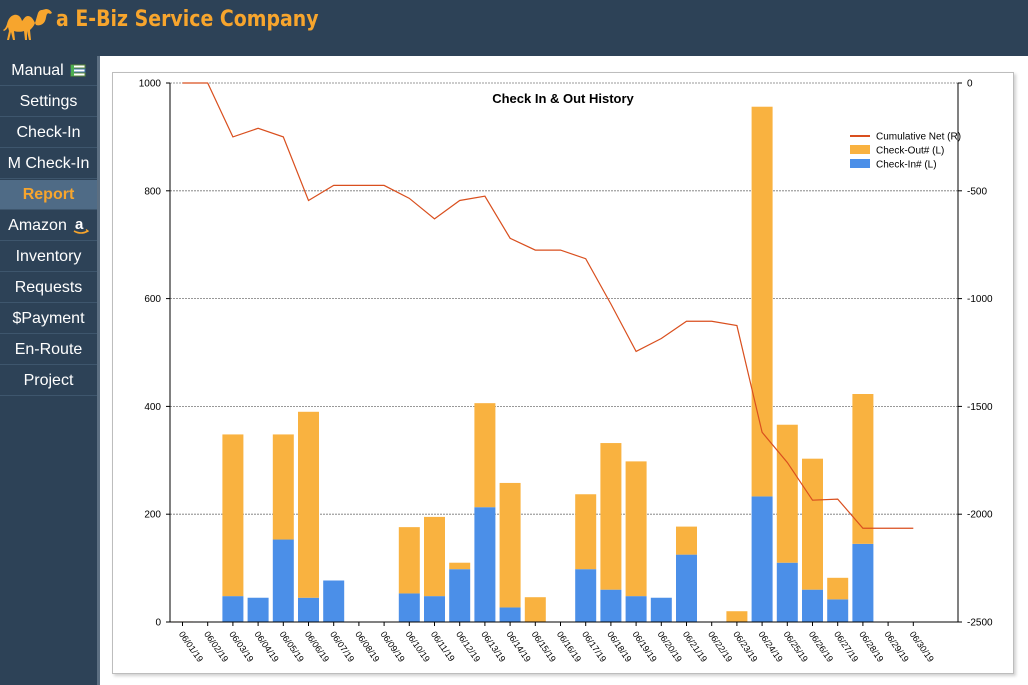 This screenshot has height=685, width=1028. What do you see at coordinates (796, 646) in the screenshot?
I see `x-tick-label: 06/25/19` at bounding box center [796, 646].